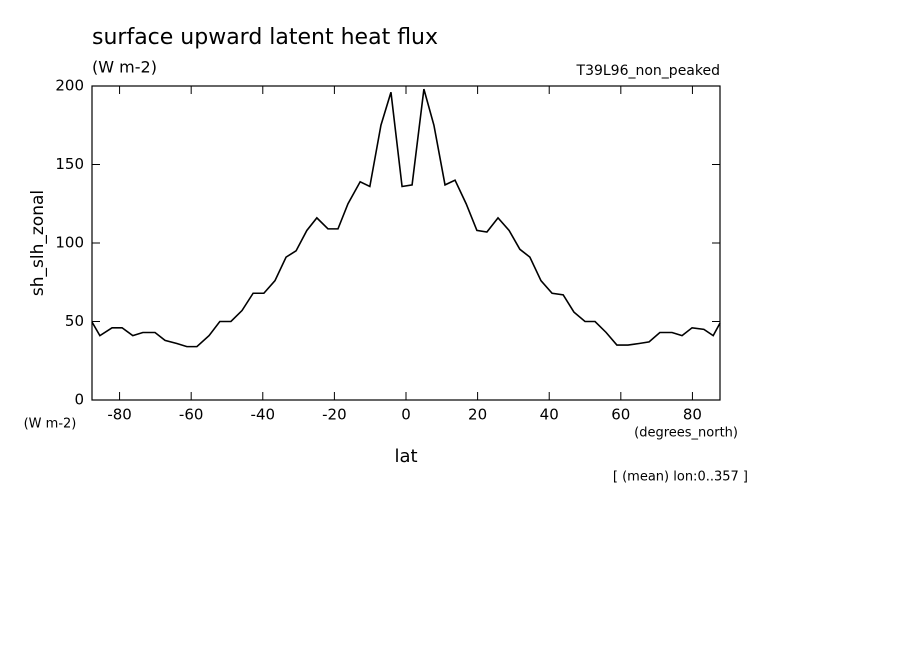 This screenshot has height=654, width=904. Describe the element at coordinates (38, 243) in the screenshot. I see `y-axis-label: sh_slh_zonal` at that location.